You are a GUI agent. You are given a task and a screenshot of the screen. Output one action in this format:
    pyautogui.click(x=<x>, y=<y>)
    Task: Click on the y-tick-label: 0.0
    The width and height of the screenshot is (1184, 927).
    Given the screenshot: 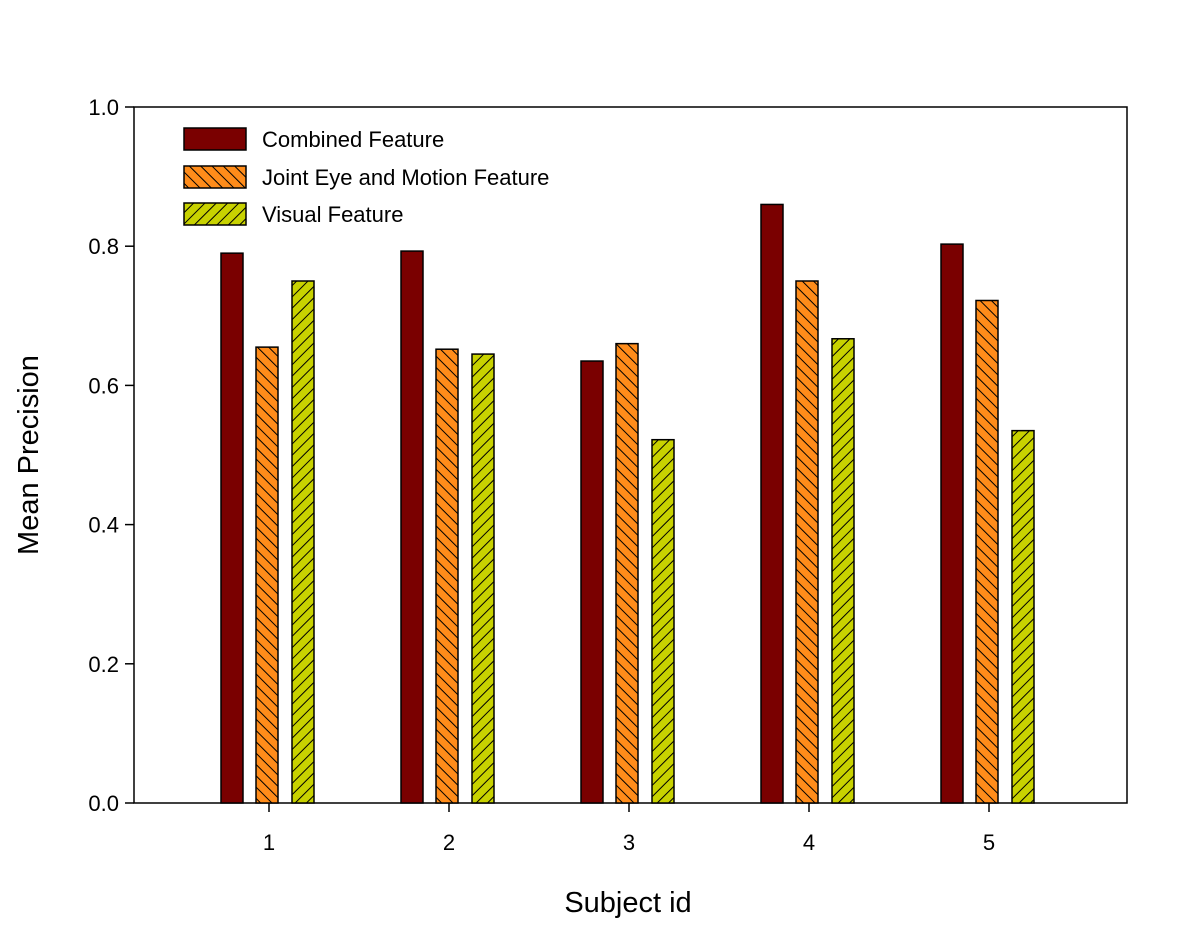 What is the action you would take?
    pyautogui.click(x=103, y=803)
    